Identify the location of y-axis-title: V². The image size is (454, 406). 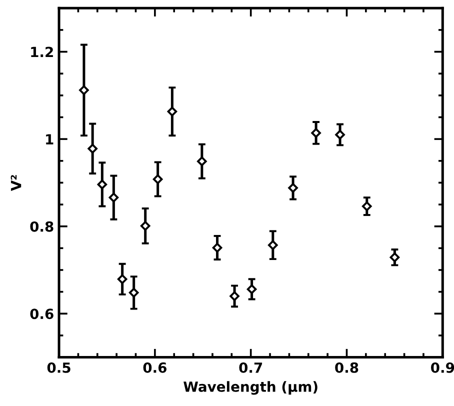
(16, 183).